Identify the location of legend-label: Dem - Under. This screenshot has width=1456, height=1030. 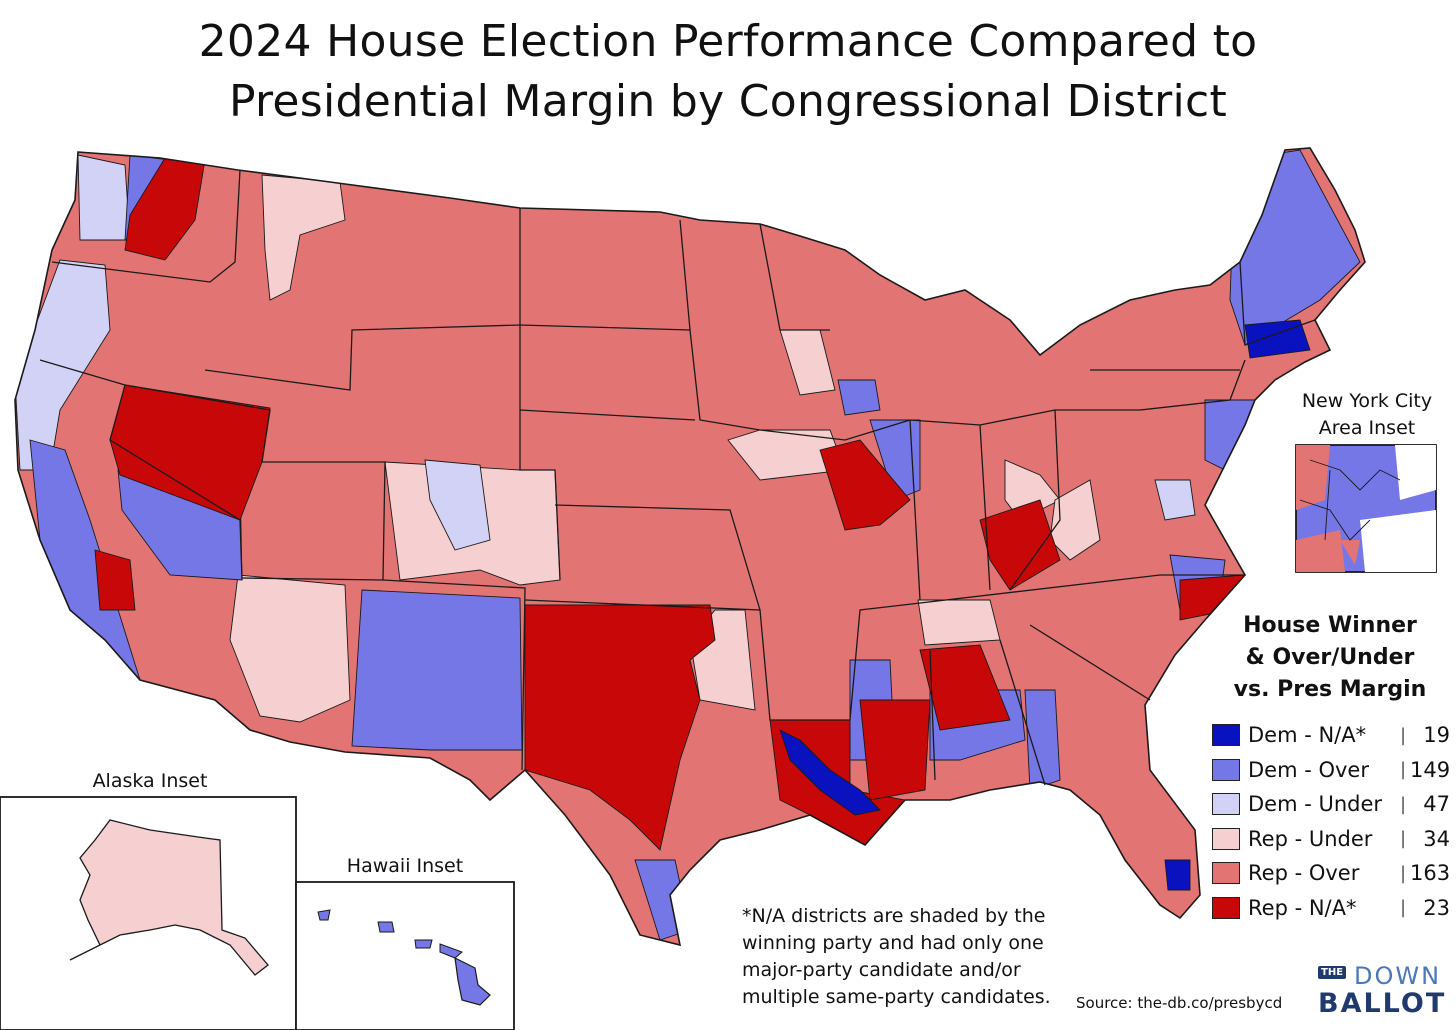
(1315, 804).